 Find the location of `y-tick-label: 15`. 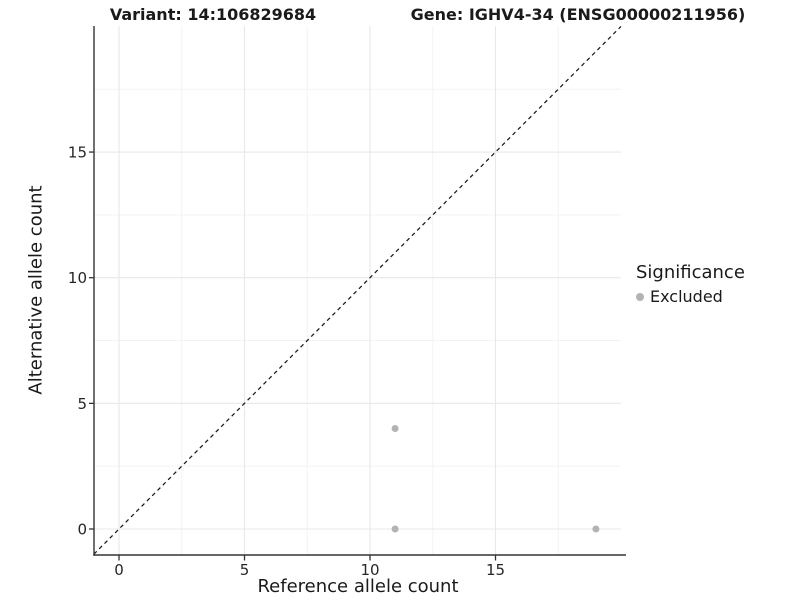

y-tick-label: 15 is located at coordinates (77, 153).